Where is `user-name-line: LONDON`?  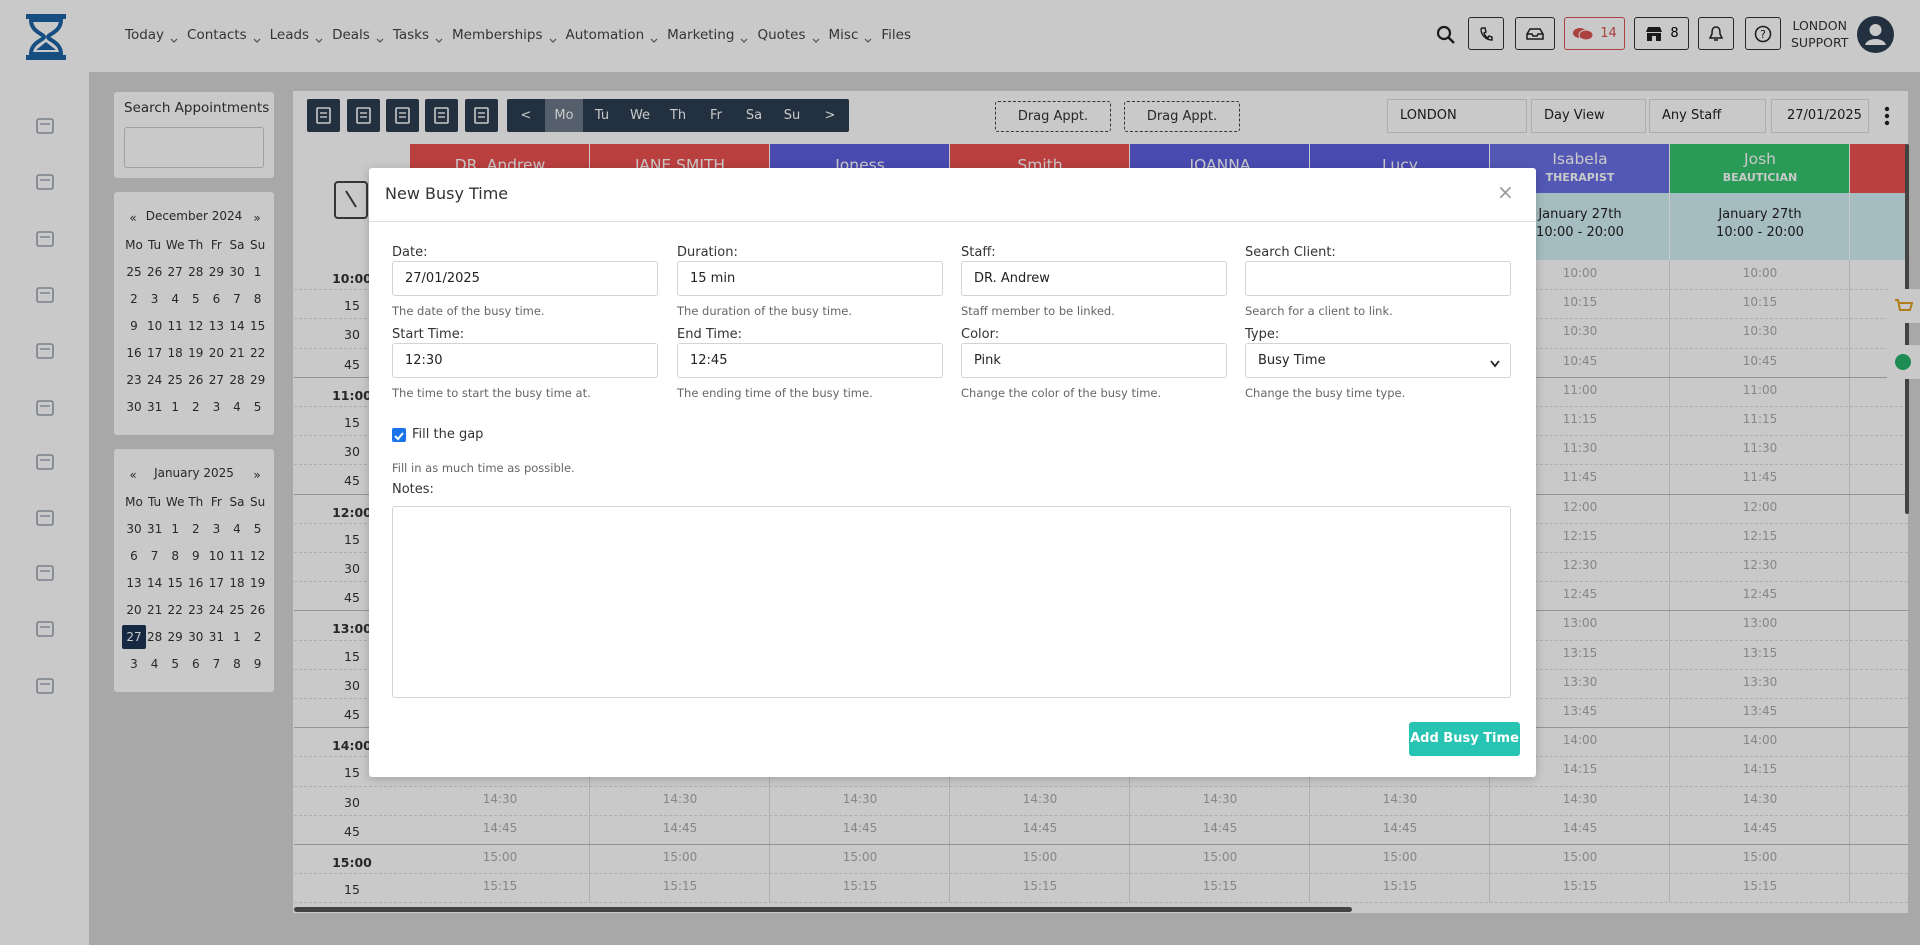 user-name-line: LONDON is located at coordinates (1819, 25).